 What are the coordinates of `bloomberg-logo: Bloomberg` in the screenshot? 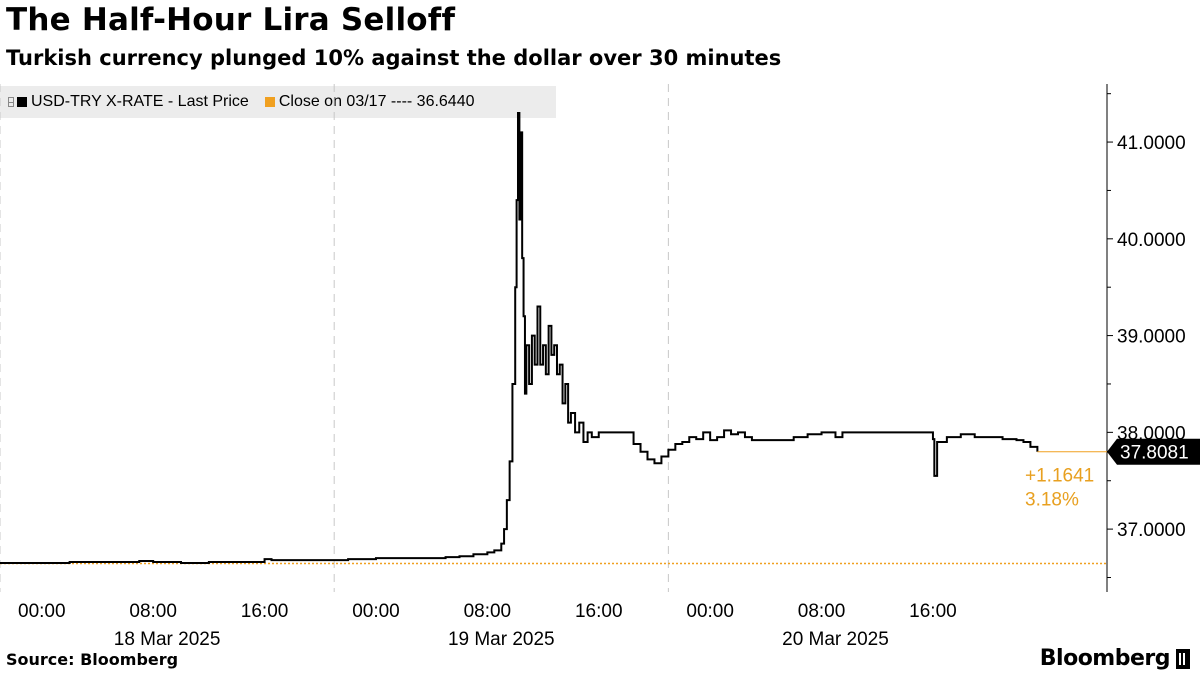 It's located at (1115, 658).